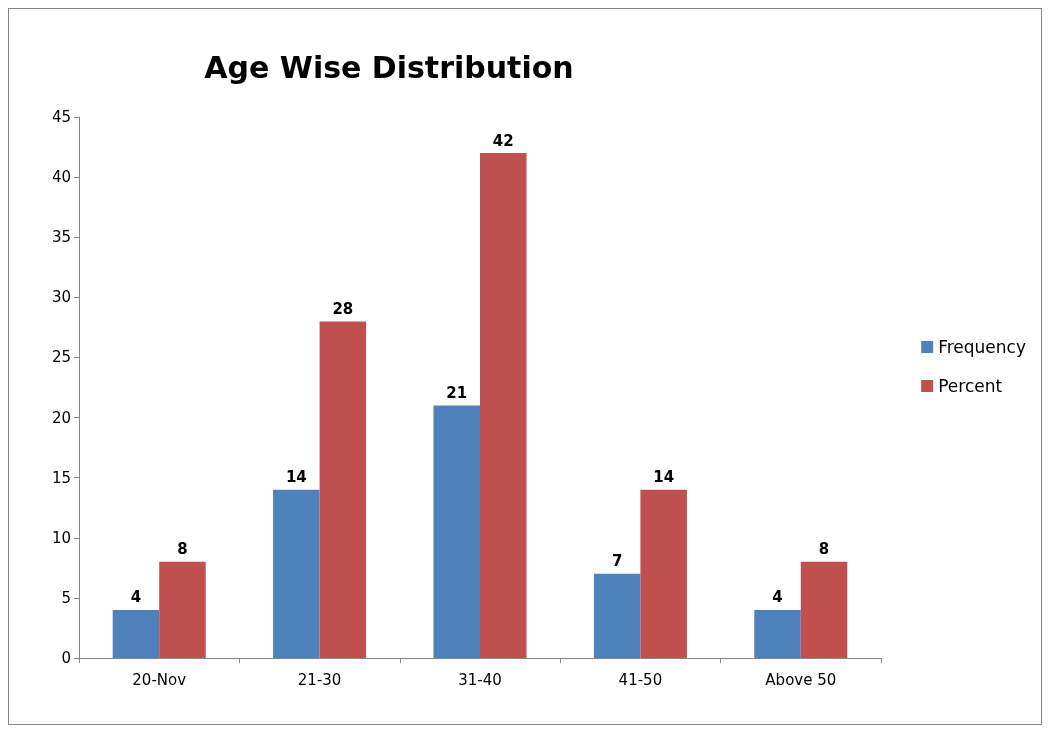 This screenshot has height=733, width=1050. Describe the element at coordinates (343, 308) in the screenshot. I see `data-label: 28` at that location.